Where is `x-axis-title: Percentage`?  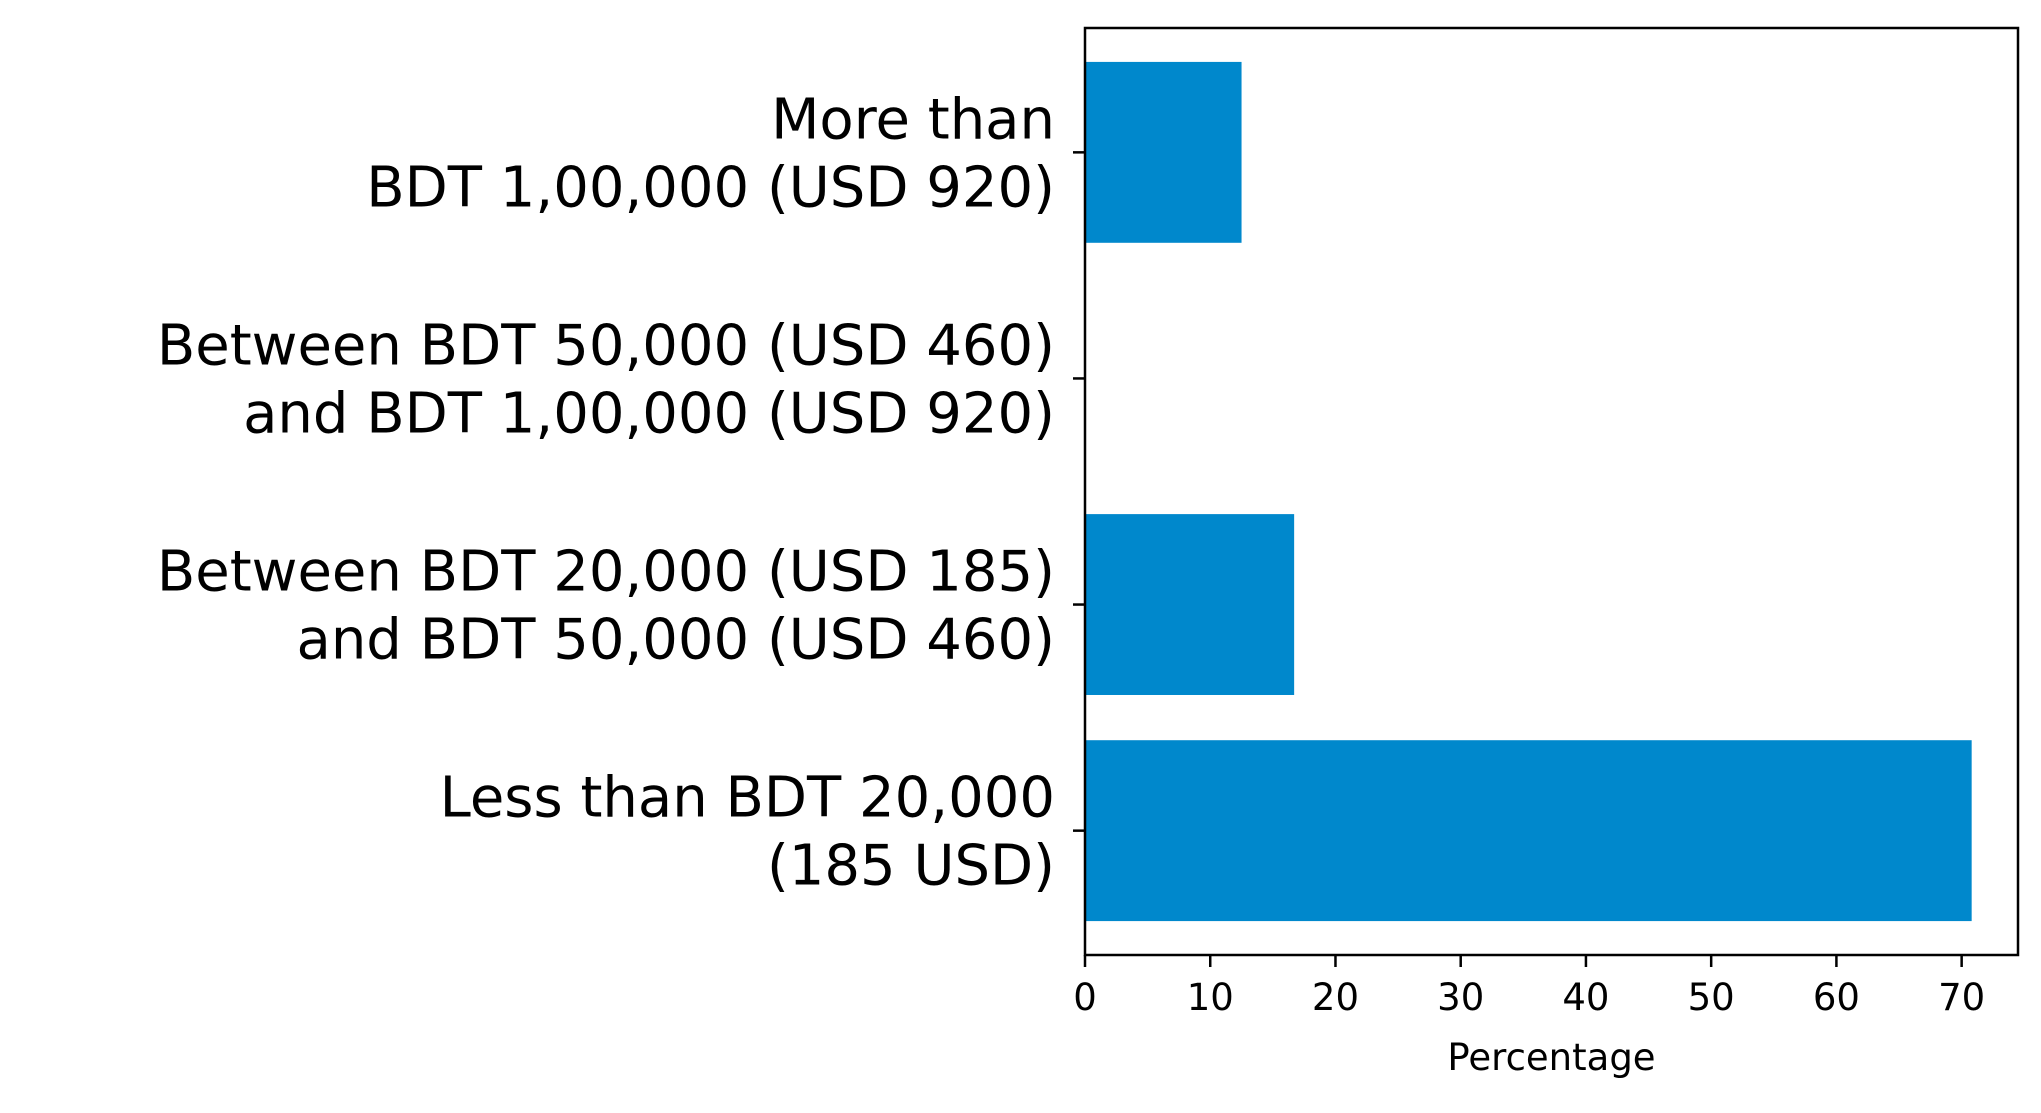
x-axis-title: Percentage is located at coordinates (1551, 1057).